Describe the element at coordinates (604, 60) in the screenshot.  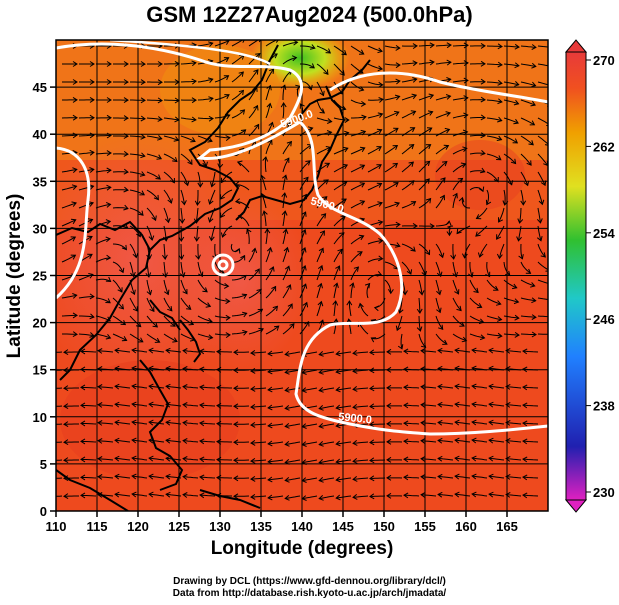
I see `colorbar-tick-label: 270` at that location.